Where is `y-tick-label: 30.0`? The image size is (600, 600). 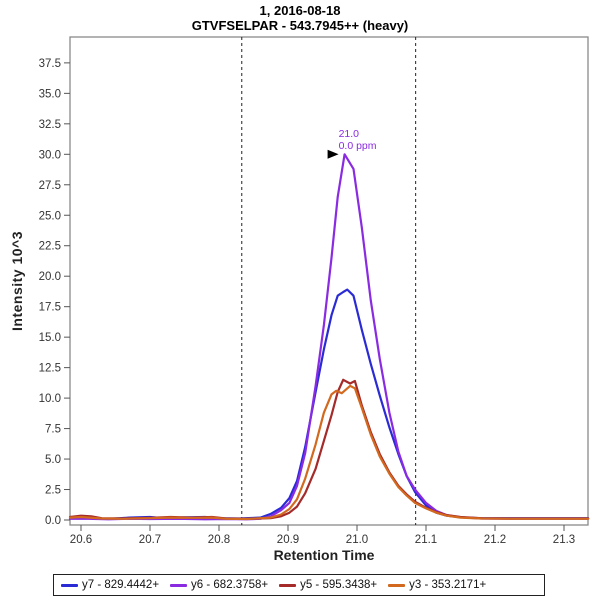 y-tick-label: 30.0 is located at coordinates (50, 155).